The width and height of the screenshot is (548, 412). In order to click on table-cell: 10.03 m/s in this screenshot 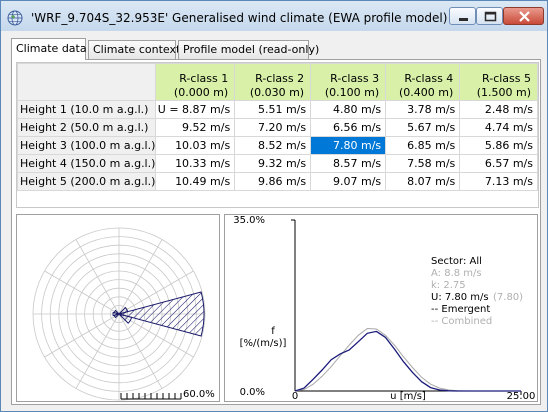, I will do `click(195, 145)`.